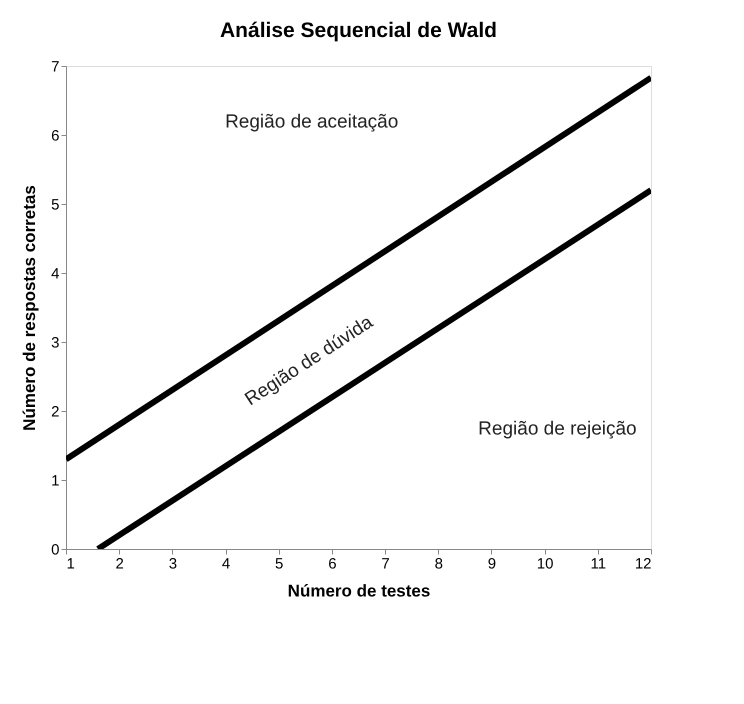  Describe the element at coordinates (557, 429) in the screenshot. I see `annotation: Região de rejeição` at that location.